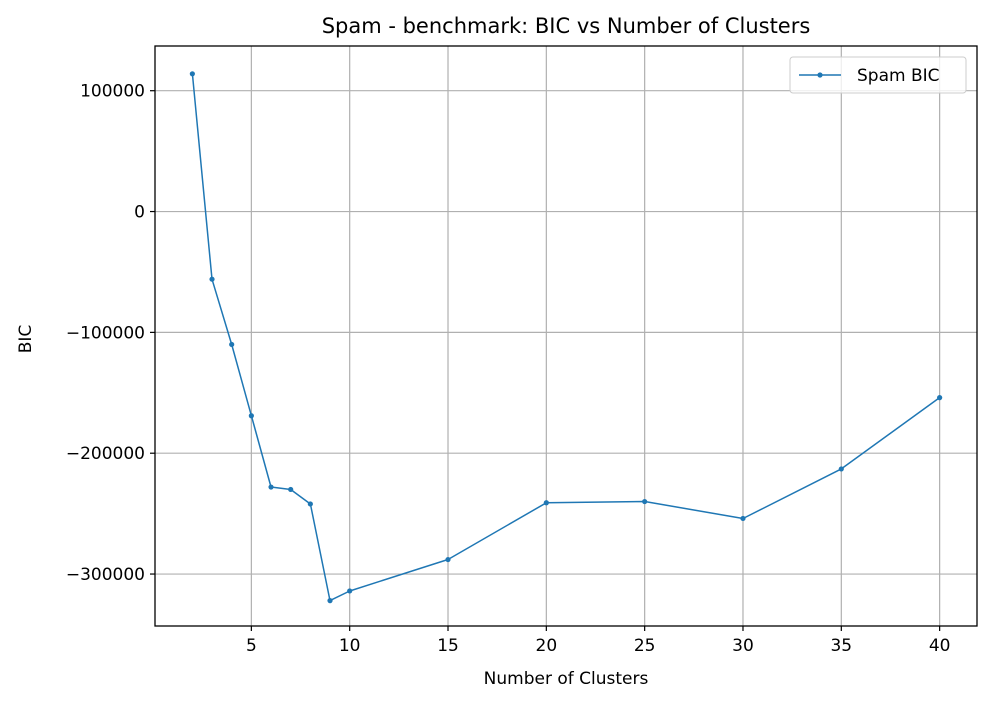 The width and height of the screenshot is (995, 704). I want to click on legend-box, so click(878, 75).